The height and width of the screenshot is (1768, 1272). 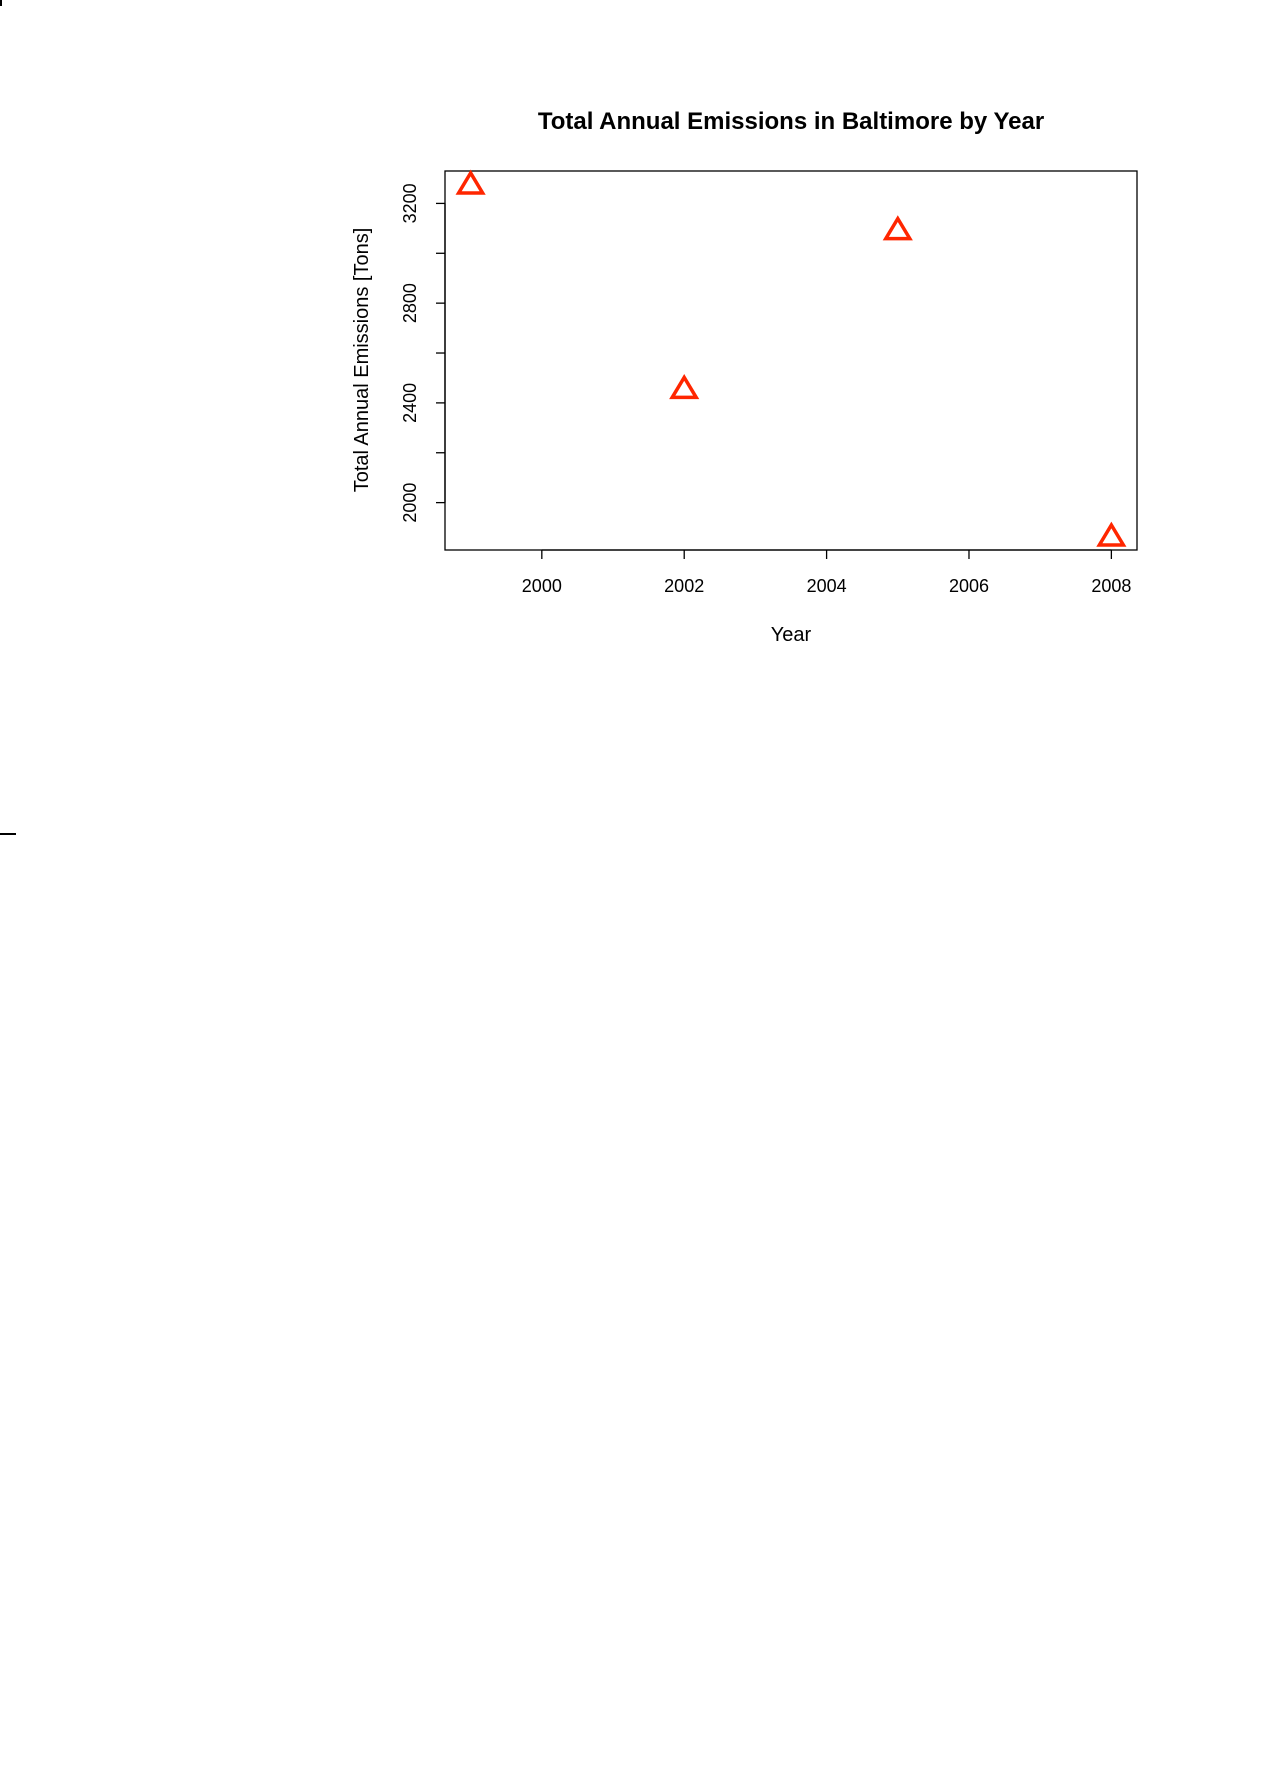 What do you see at coordinates (362, 360) in the screenshot?
I see `y-axis-label: Total Annual Emissions [Tons]` at bounding box center [362, 360].